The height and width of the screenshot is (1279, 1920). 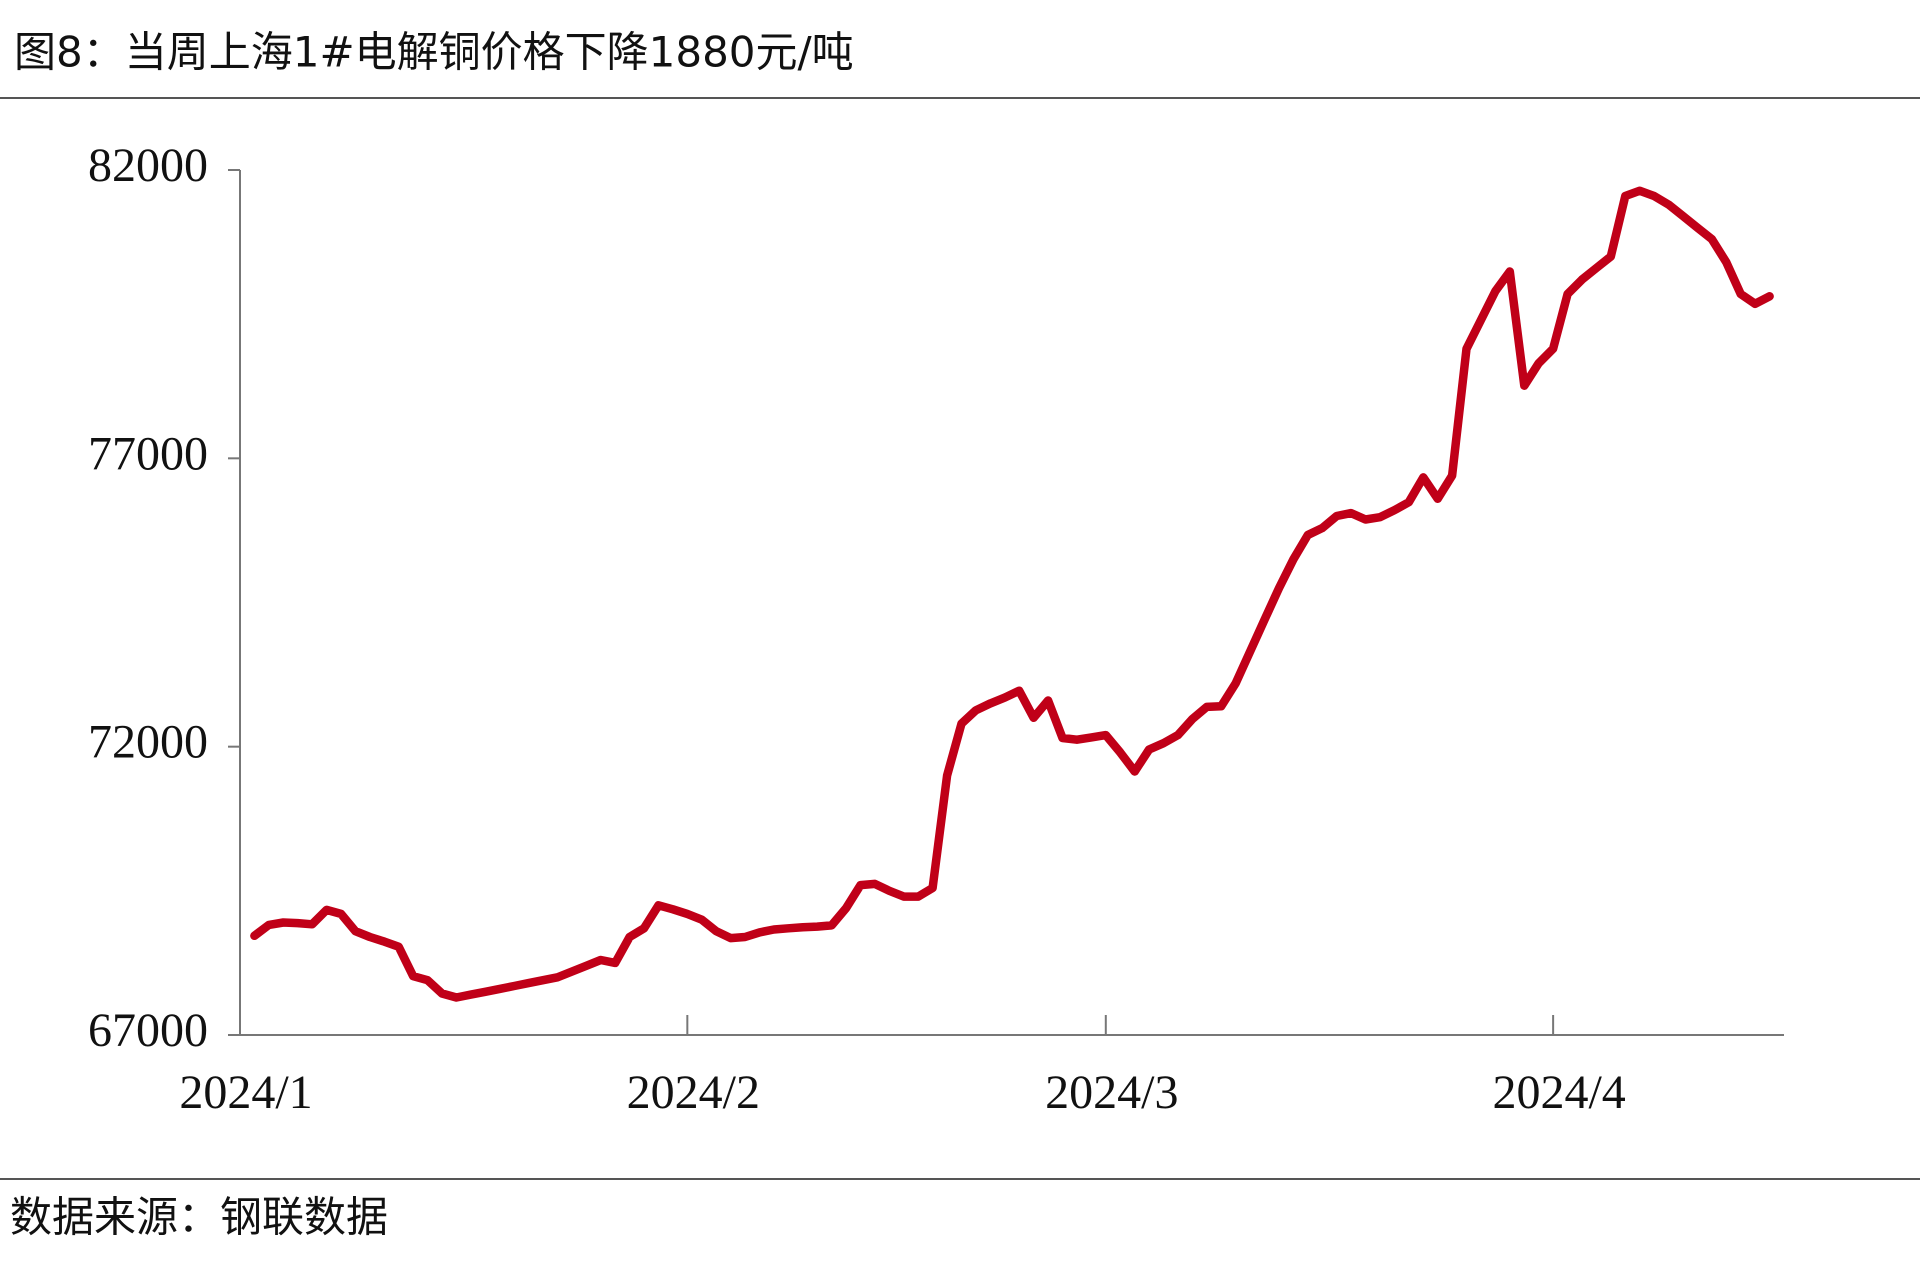 What do you see at coordinates (434, 52) in the screenshot?
I see `chart-title: 图8：当周上海1#电解铜价格下降1880元/吨` at bounding box center [434, 52].